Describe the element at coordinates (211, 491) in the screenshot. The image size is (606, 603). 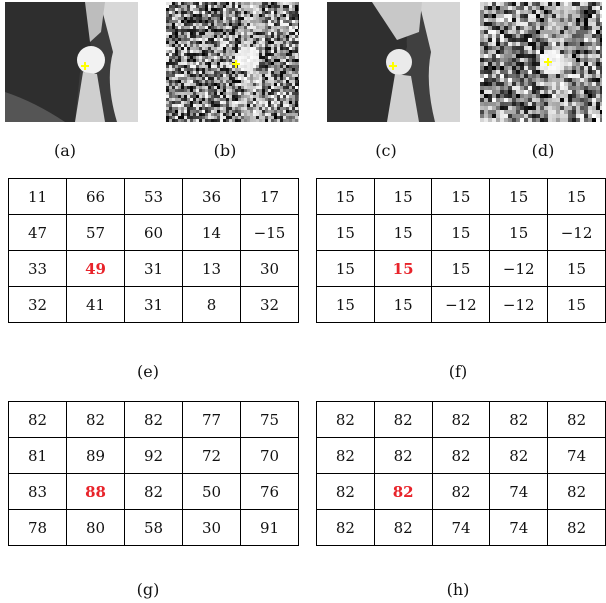
I see `table-cell: 50` at that location.